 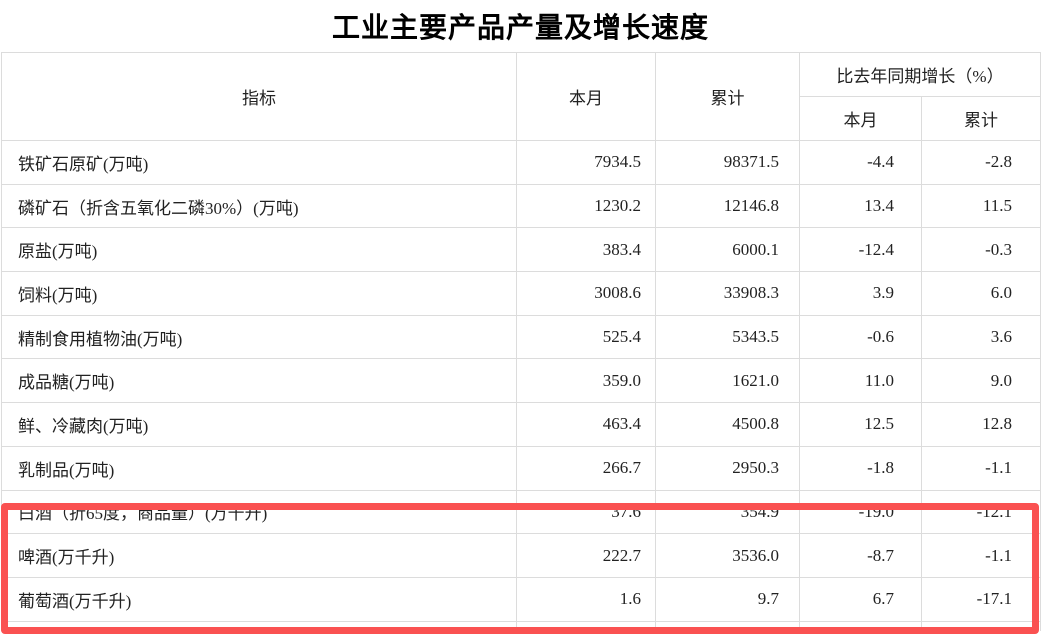 I want to click on cumulative-value-cell: 6000.1, so click(x=727, y=250).